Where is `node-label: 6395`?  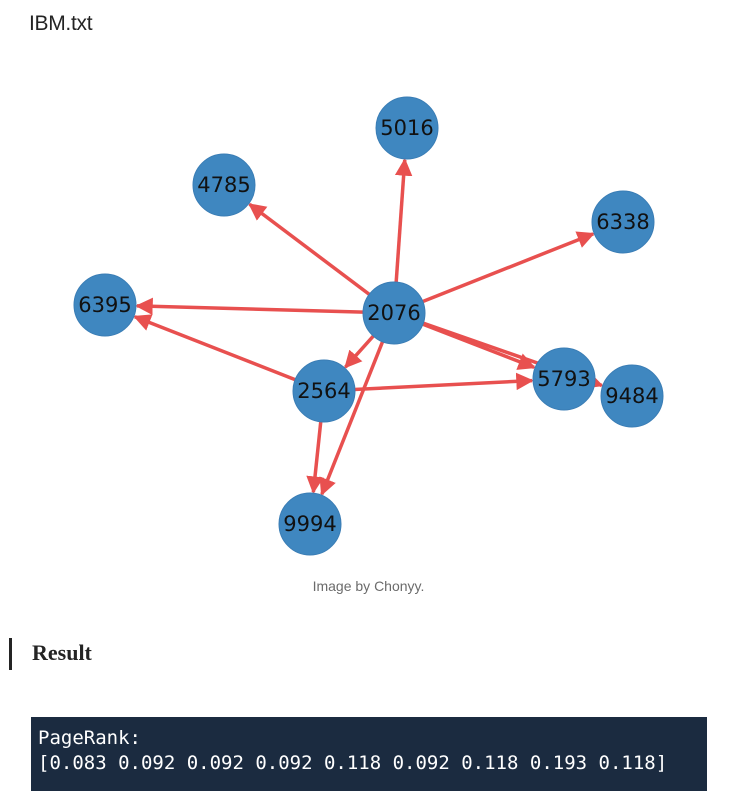 node-label: 6395 is located at coordinates (104, 305).